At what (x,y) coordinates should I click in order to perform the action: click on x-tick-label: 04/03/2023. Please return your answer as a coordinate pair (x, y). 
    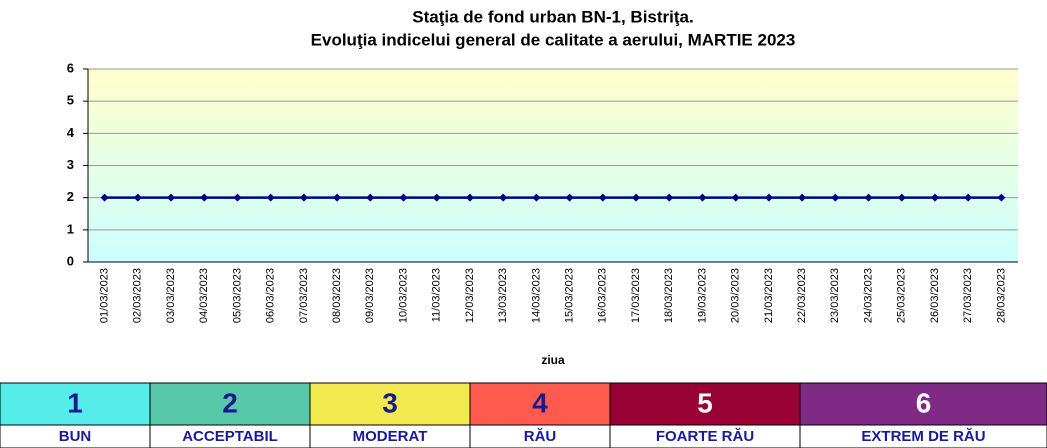
    Looking at the image, I should click on (204, 295).